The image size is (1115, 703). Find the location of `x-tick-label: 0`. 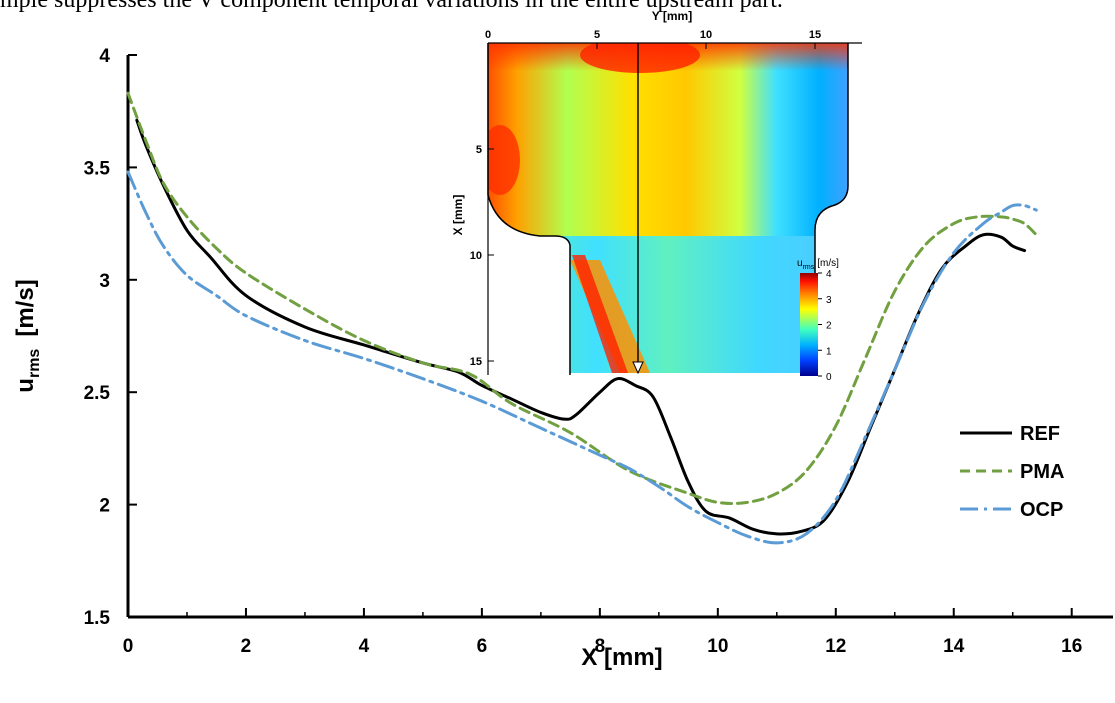

x-tick-label: 0 is located at coordinates (128, 646).